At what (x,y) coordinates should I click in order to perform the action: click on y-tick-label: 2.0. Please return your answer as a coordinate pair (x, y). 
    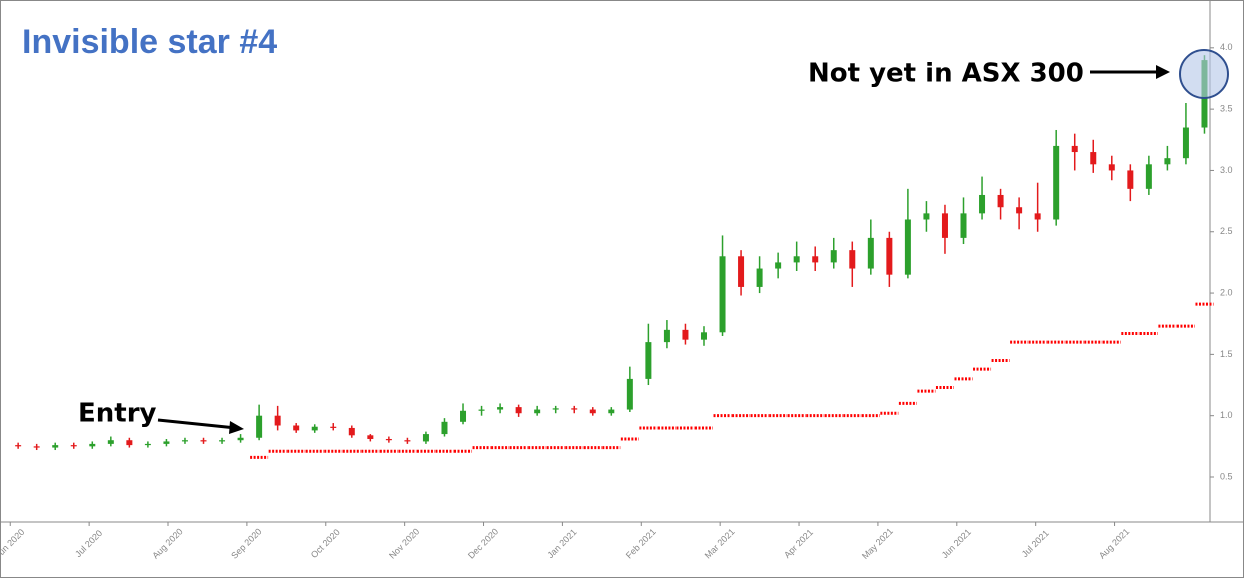
    Looking at the image, I should click on (1226, 292).